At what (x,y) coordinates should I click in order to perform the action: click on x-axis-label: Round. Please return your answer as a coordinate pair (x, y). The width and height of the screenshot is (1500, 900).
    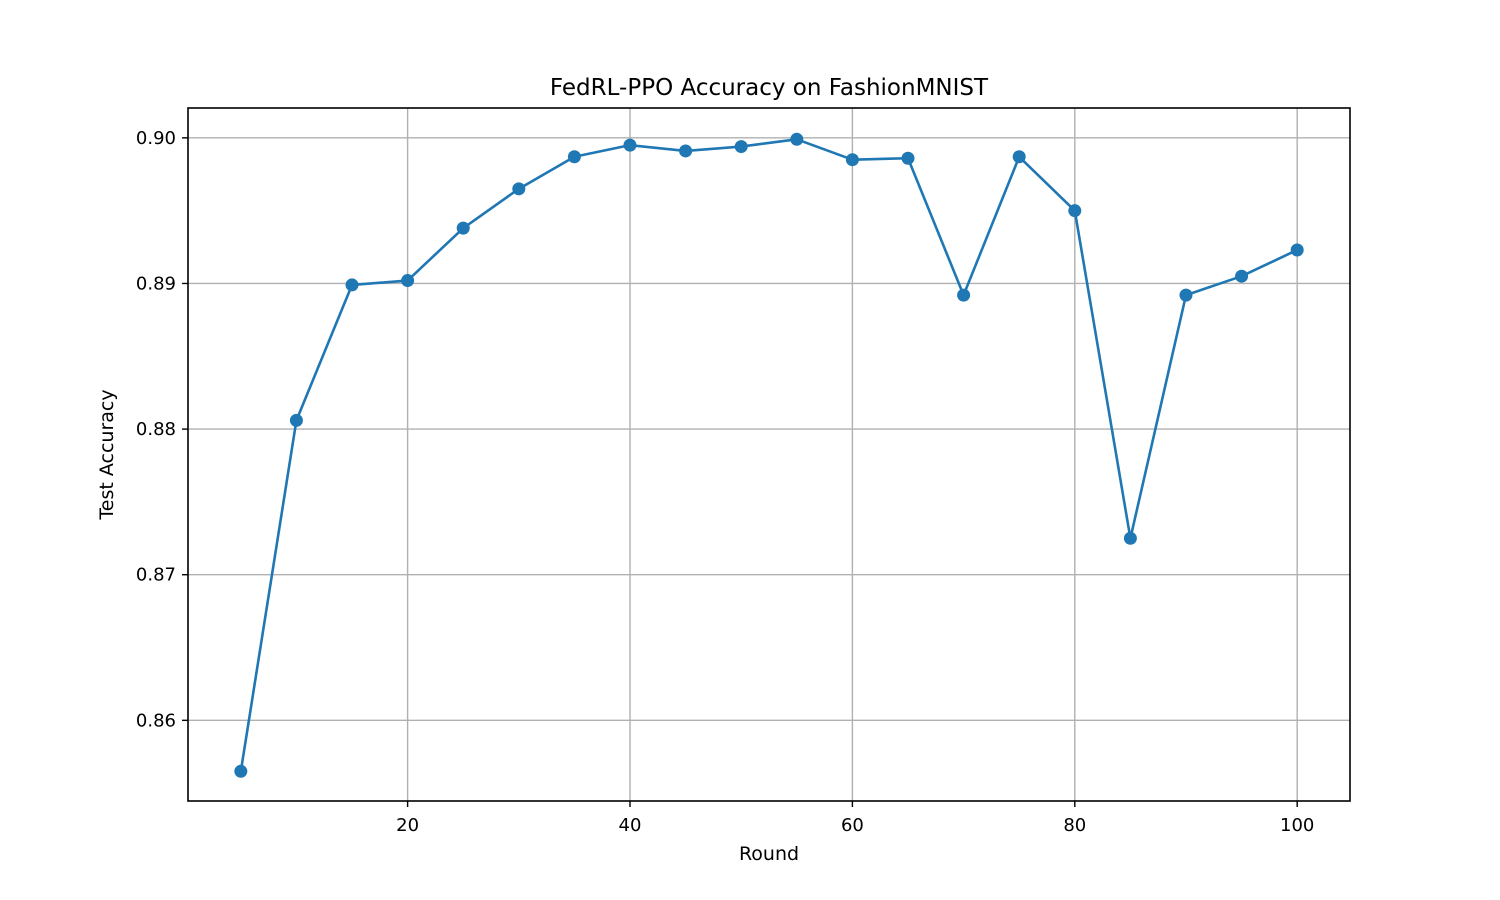
    Looking at the image, I should click on (769, 854).